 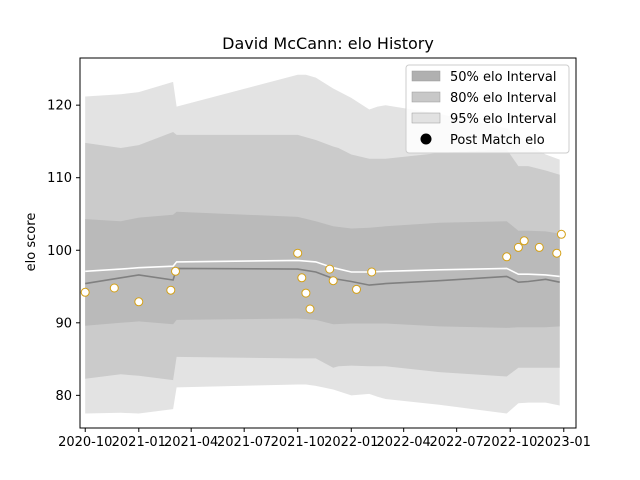 What do you see at coordinates (59, 178) in the screenshot?
I see `y-tick-label: 110` at bounding box center [59, 178].